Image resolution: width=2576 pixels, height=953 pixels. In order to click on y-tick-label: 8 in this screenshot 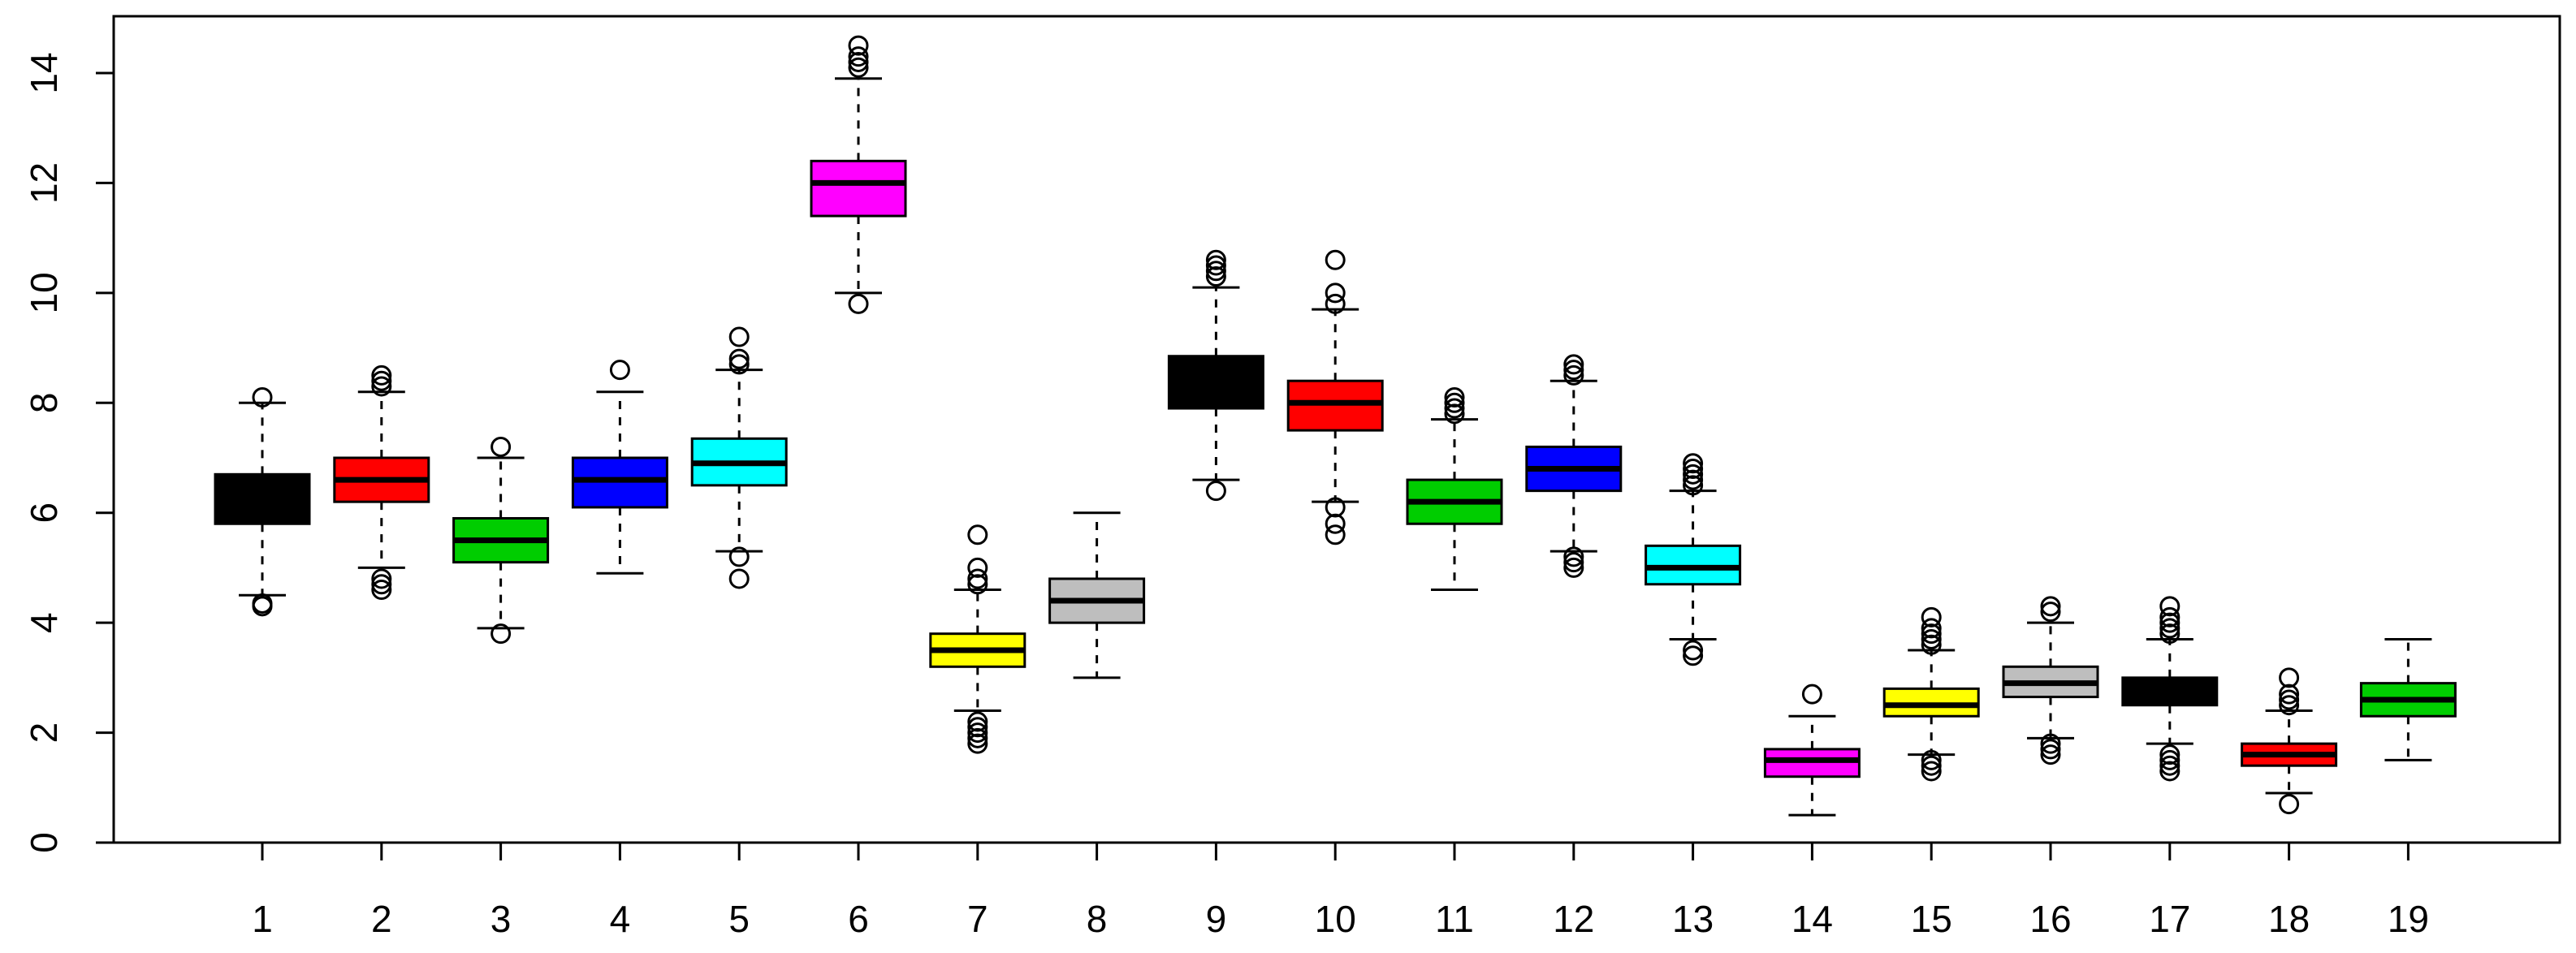, I will do `click(44, 402)`.